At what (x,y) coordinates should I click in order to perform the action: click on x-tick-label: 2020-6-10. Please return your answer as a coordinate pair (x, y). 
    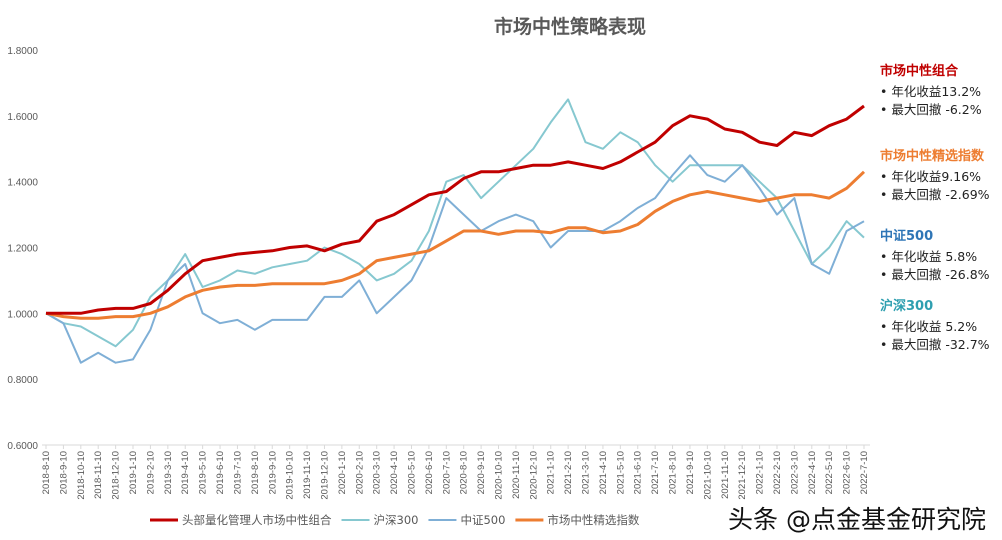
    Looking at the image, I should click on (429, 472).